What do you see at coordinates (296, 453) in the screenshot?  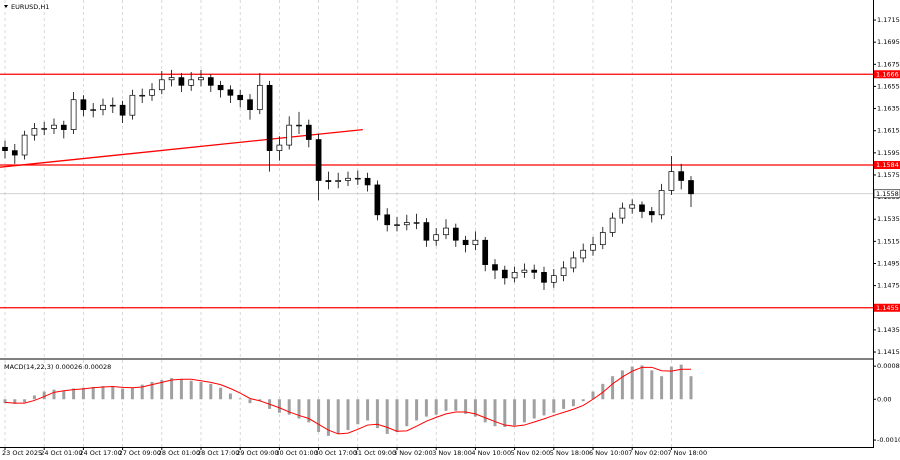 I see `x-tick-label: 30 Oct 01:00` at bounding box center [296, 453].